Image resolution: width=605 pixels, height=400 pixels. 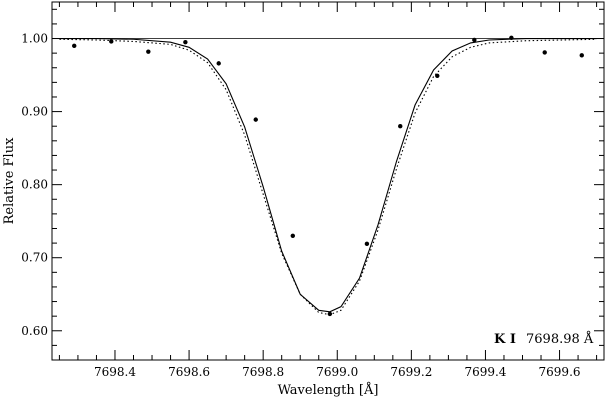 What do you see at coordinates (328, 390) in the screenshot?
I see `x-axis-label: Wavelength [Å]` at bounding box center [328, 390].